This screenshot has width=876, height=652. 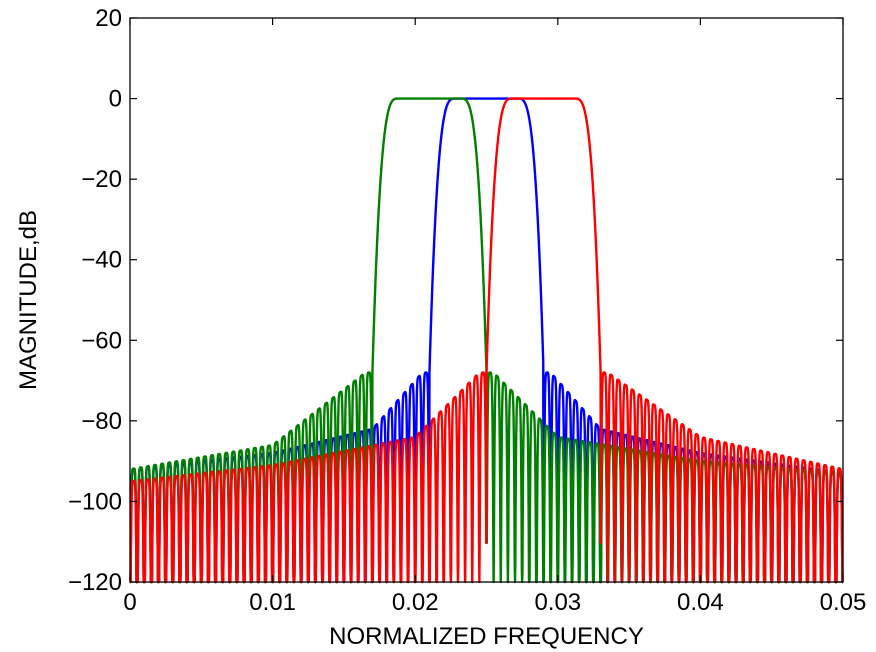 I want to click on x-axis-label: NORMALIZED FREQUENCY, so click(x=486, y=636).